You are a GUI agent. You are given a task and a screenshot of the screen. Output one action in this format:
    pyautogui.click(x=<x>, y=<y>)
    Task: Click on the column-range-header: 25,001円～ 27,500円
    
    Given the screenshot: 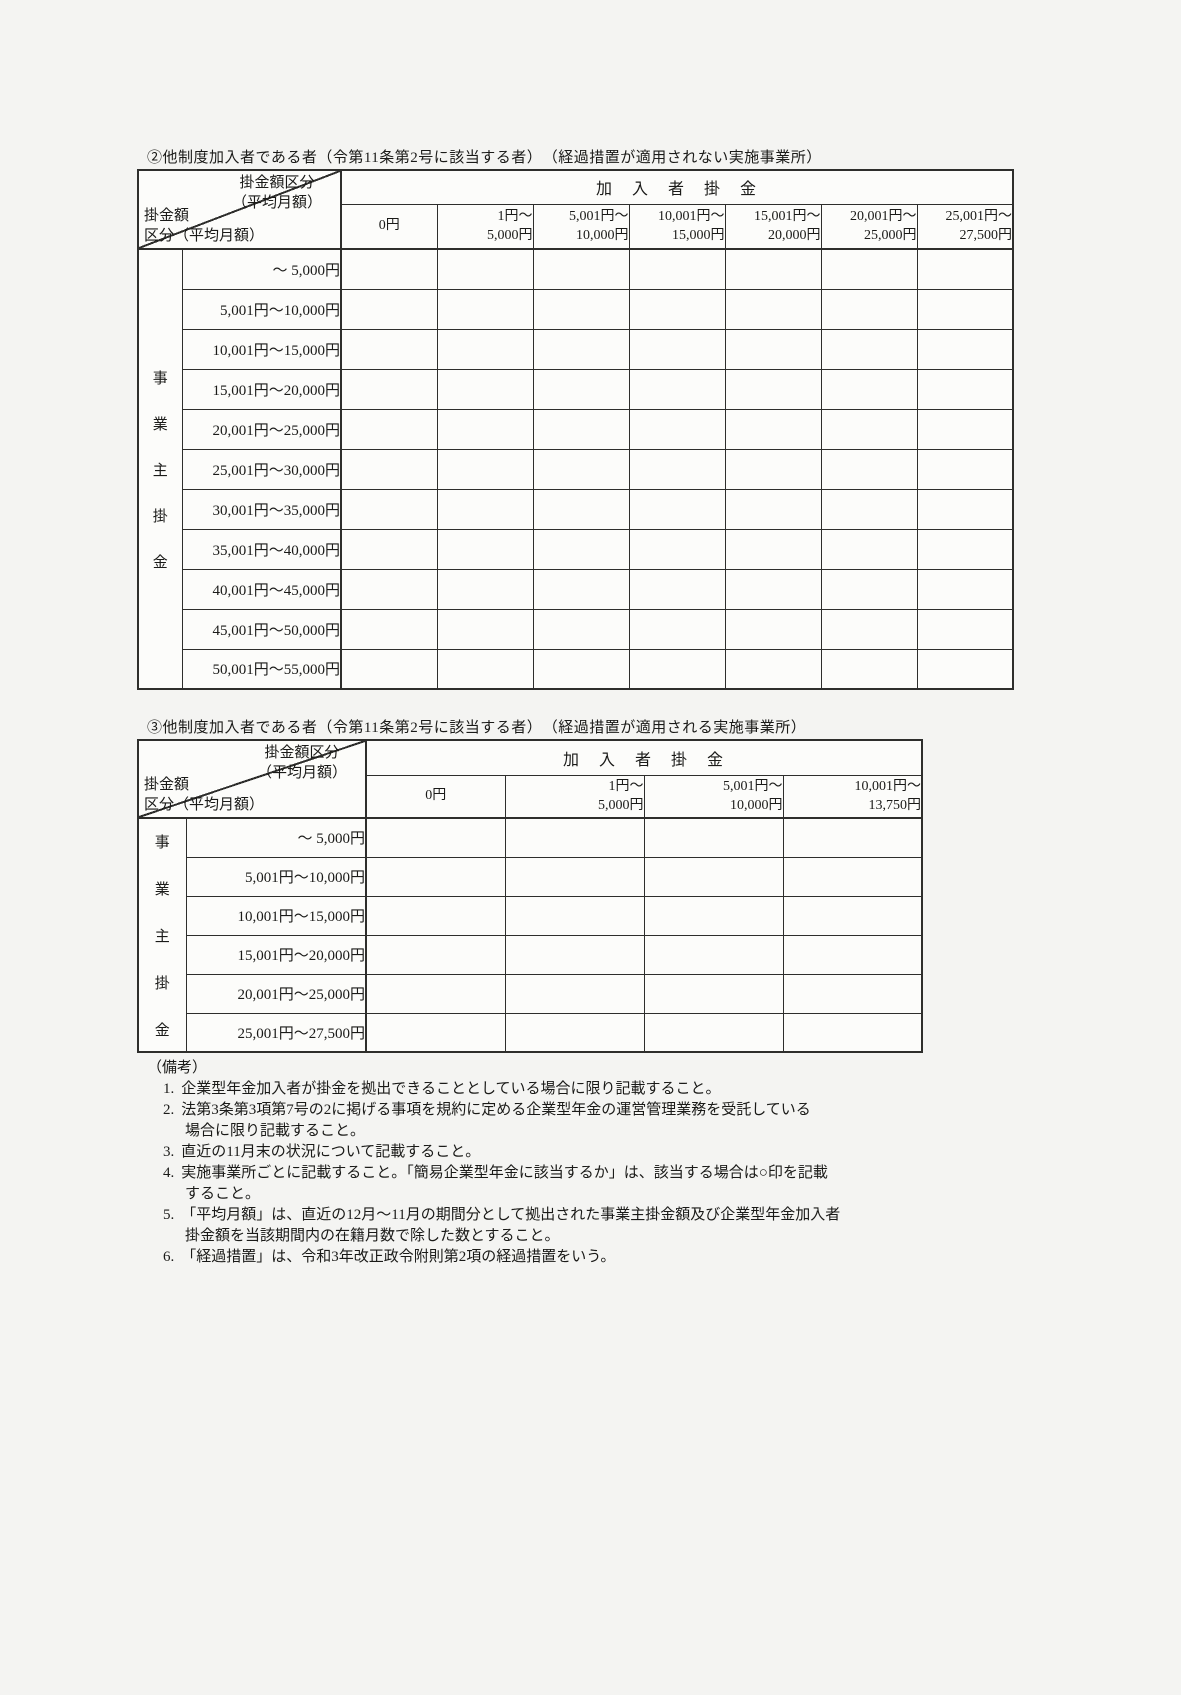 What is the action you would take?
    pyautogui.click(x=965, y=226)
    